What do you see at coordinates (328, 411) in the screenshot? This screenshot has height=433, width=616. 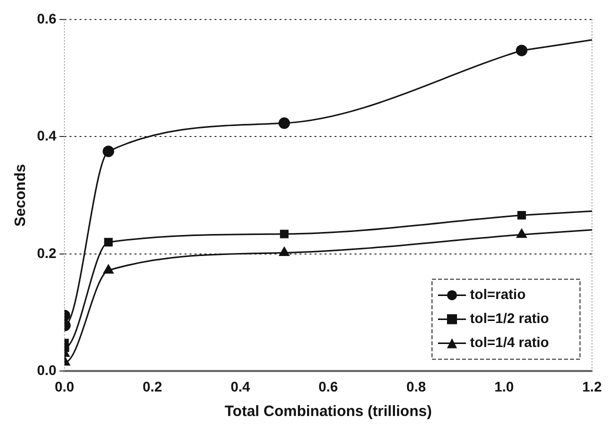 I see `x-axis-title: Total Combinations (trillions)` at bounding box center [328, 411].